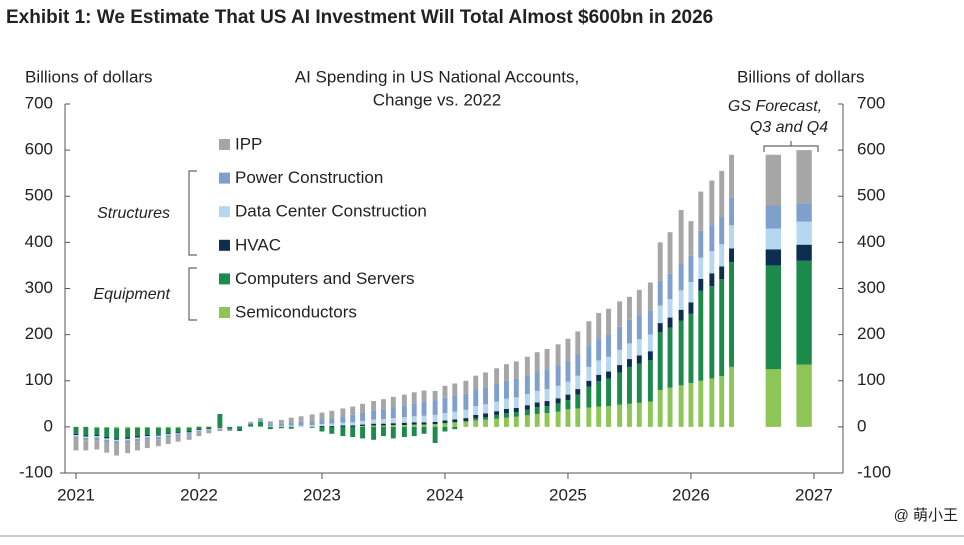 The height and width of the screenshot is (545, 964). What do you see at coordinates (39, 149) in the screenshot?
I see `y-tick-label: 600` at bounding box center [39, 149].